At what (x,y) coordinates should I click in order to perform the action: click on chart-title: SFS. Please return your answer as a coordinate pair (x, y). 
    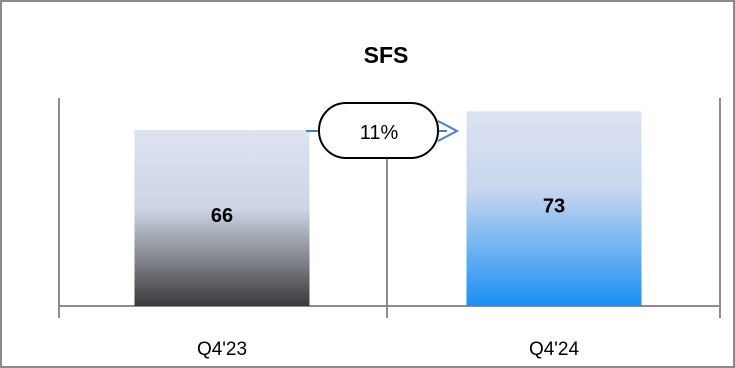
    Looking at the image, I should click on (386, 55).